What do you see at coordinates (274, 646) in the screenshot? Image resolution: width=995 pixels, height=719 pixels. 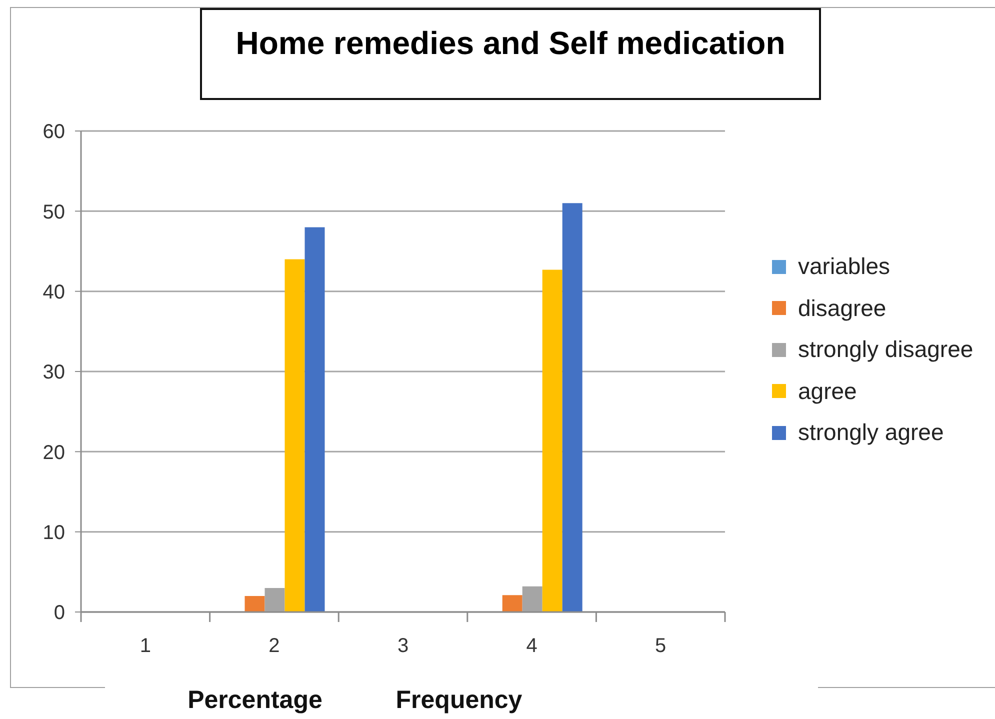 I see `x-tick-label: 2` at bounding box center [274, 646].